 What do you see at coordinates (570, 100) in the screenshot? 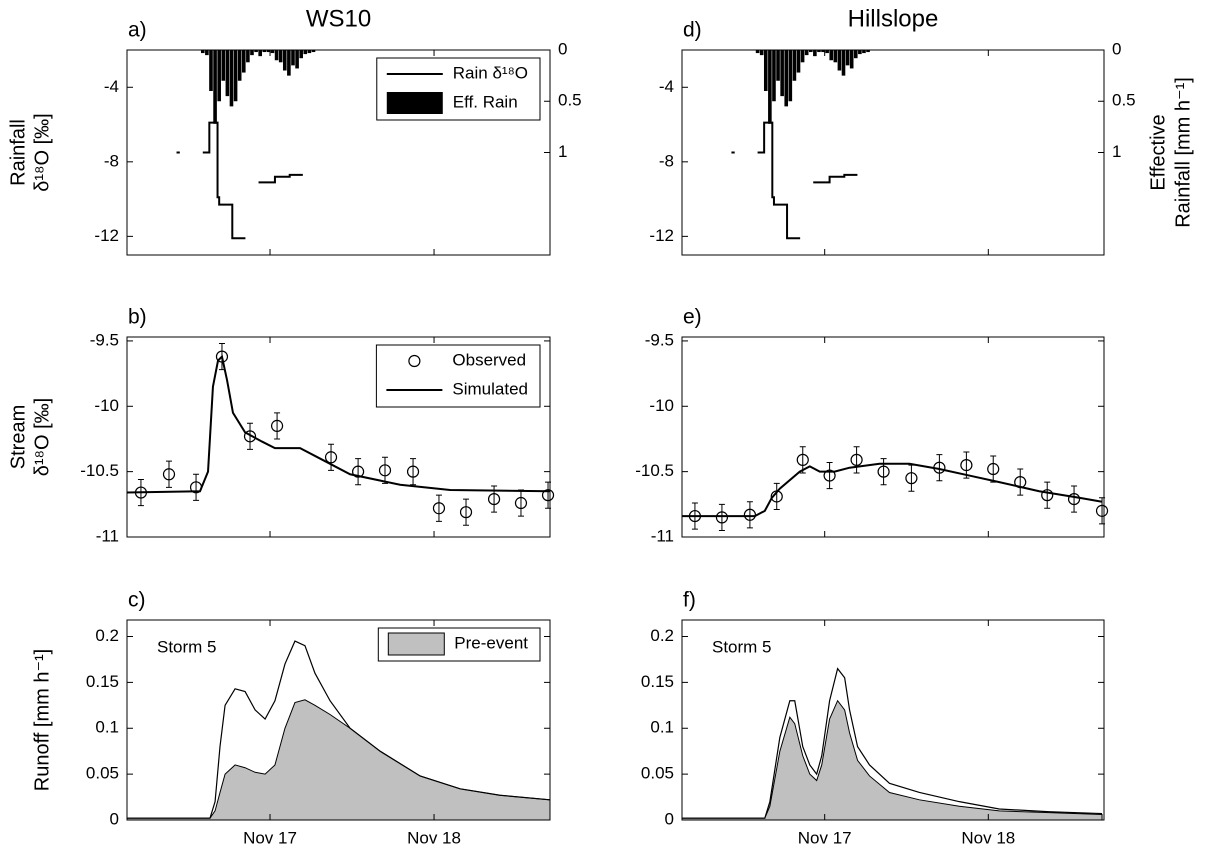
I see `y2-tick-label: 0.5` at bounding box center [570, 100].